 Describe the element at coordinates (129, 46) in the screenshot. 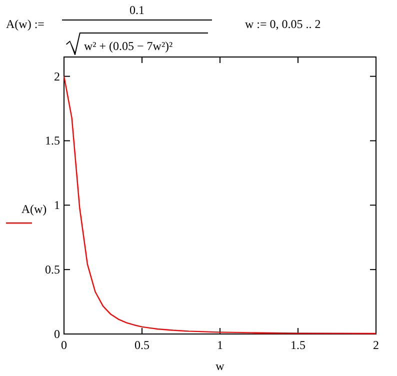

I see `text: w² + (0.05 − 7w²)²` at that location.